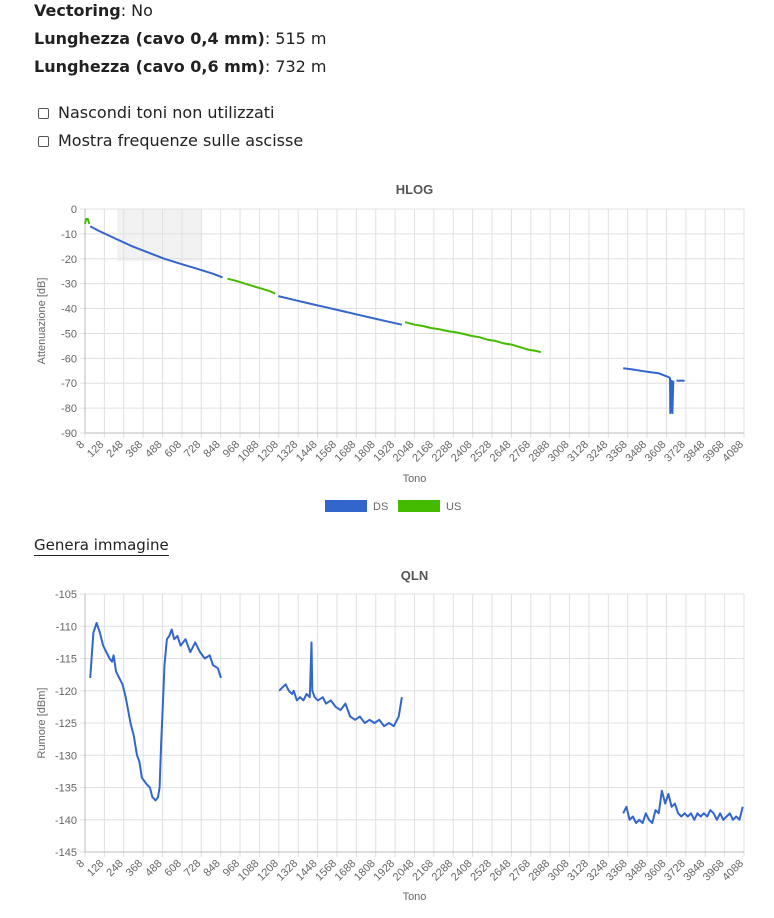  What do you see at coordinates (69, 359) in the screenshot?
I see `y-tick-label: -60` at bounding box center [69, 359].